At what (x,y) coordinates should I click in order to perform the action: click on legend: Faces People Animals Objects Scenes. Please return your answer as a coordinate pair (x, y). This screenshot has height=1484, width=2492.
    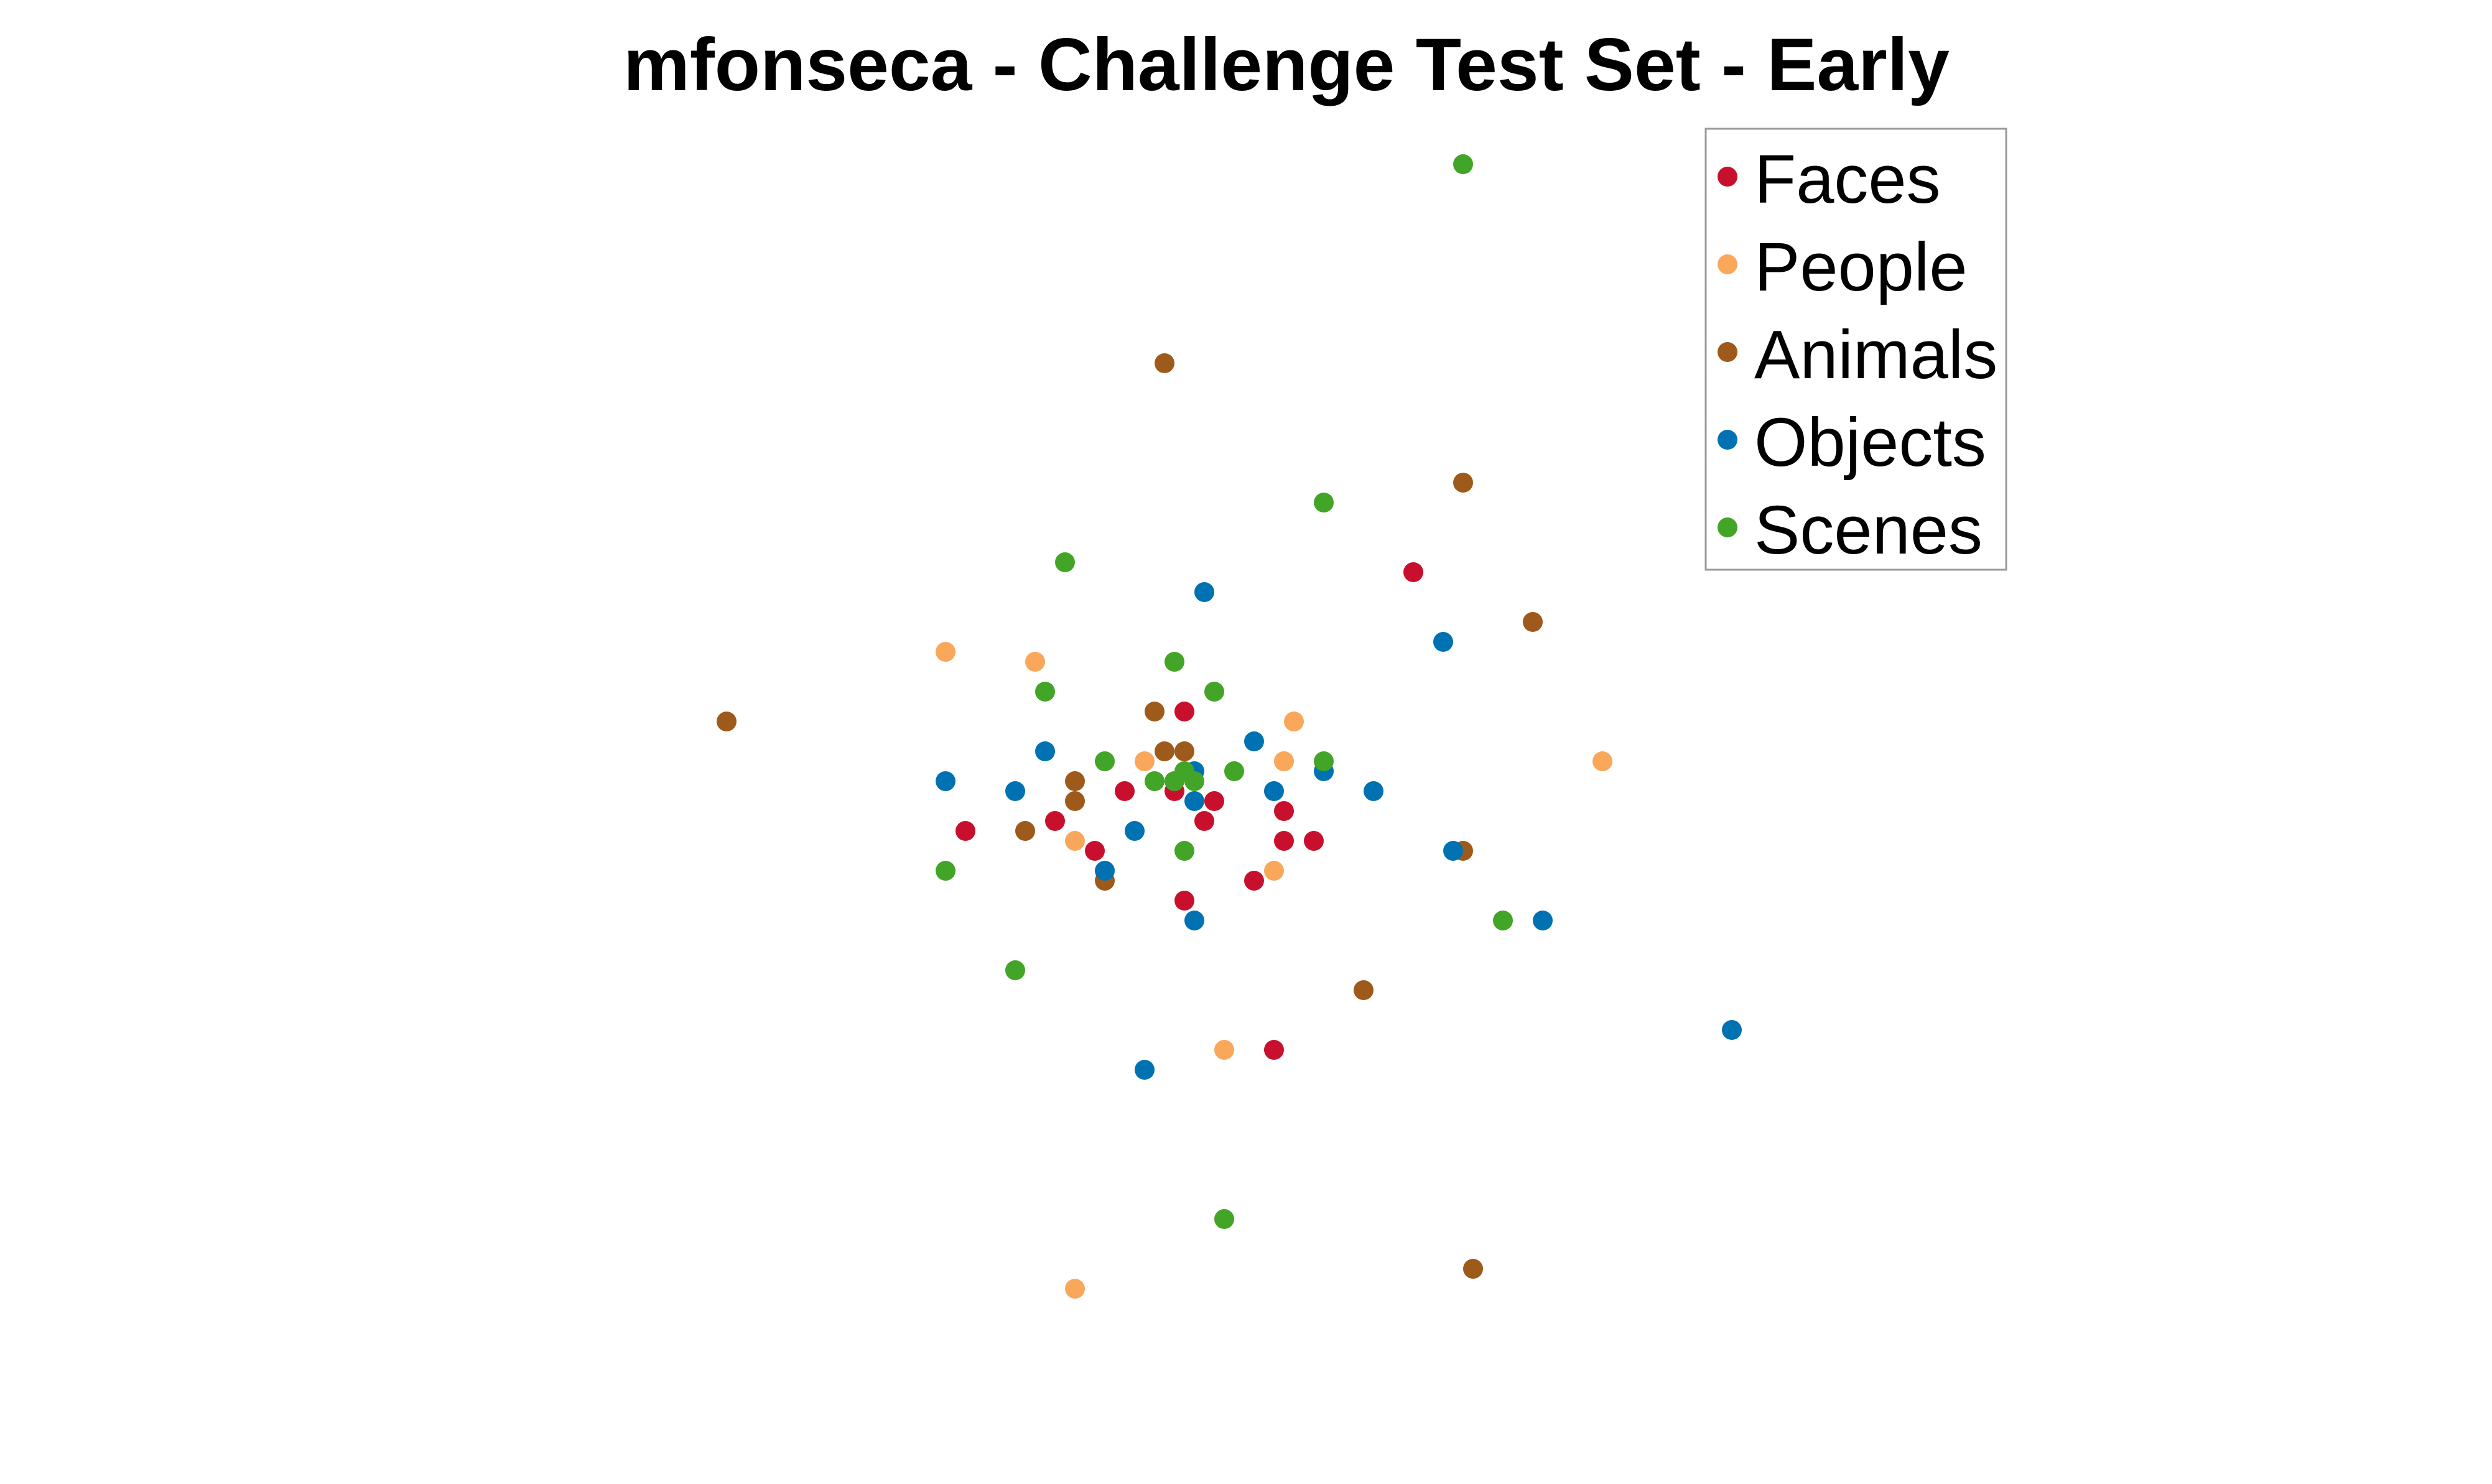
    Looking at the image, I should click on (1855, 350).